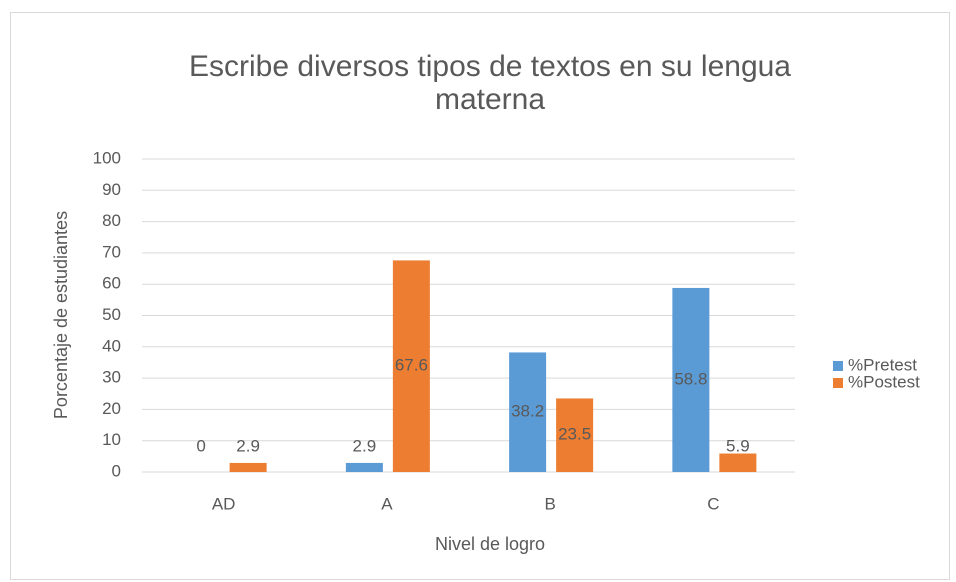  Describe the element at coordinates (111, 251) in the screenshot. I see `y-tick-label: 70` at that location.